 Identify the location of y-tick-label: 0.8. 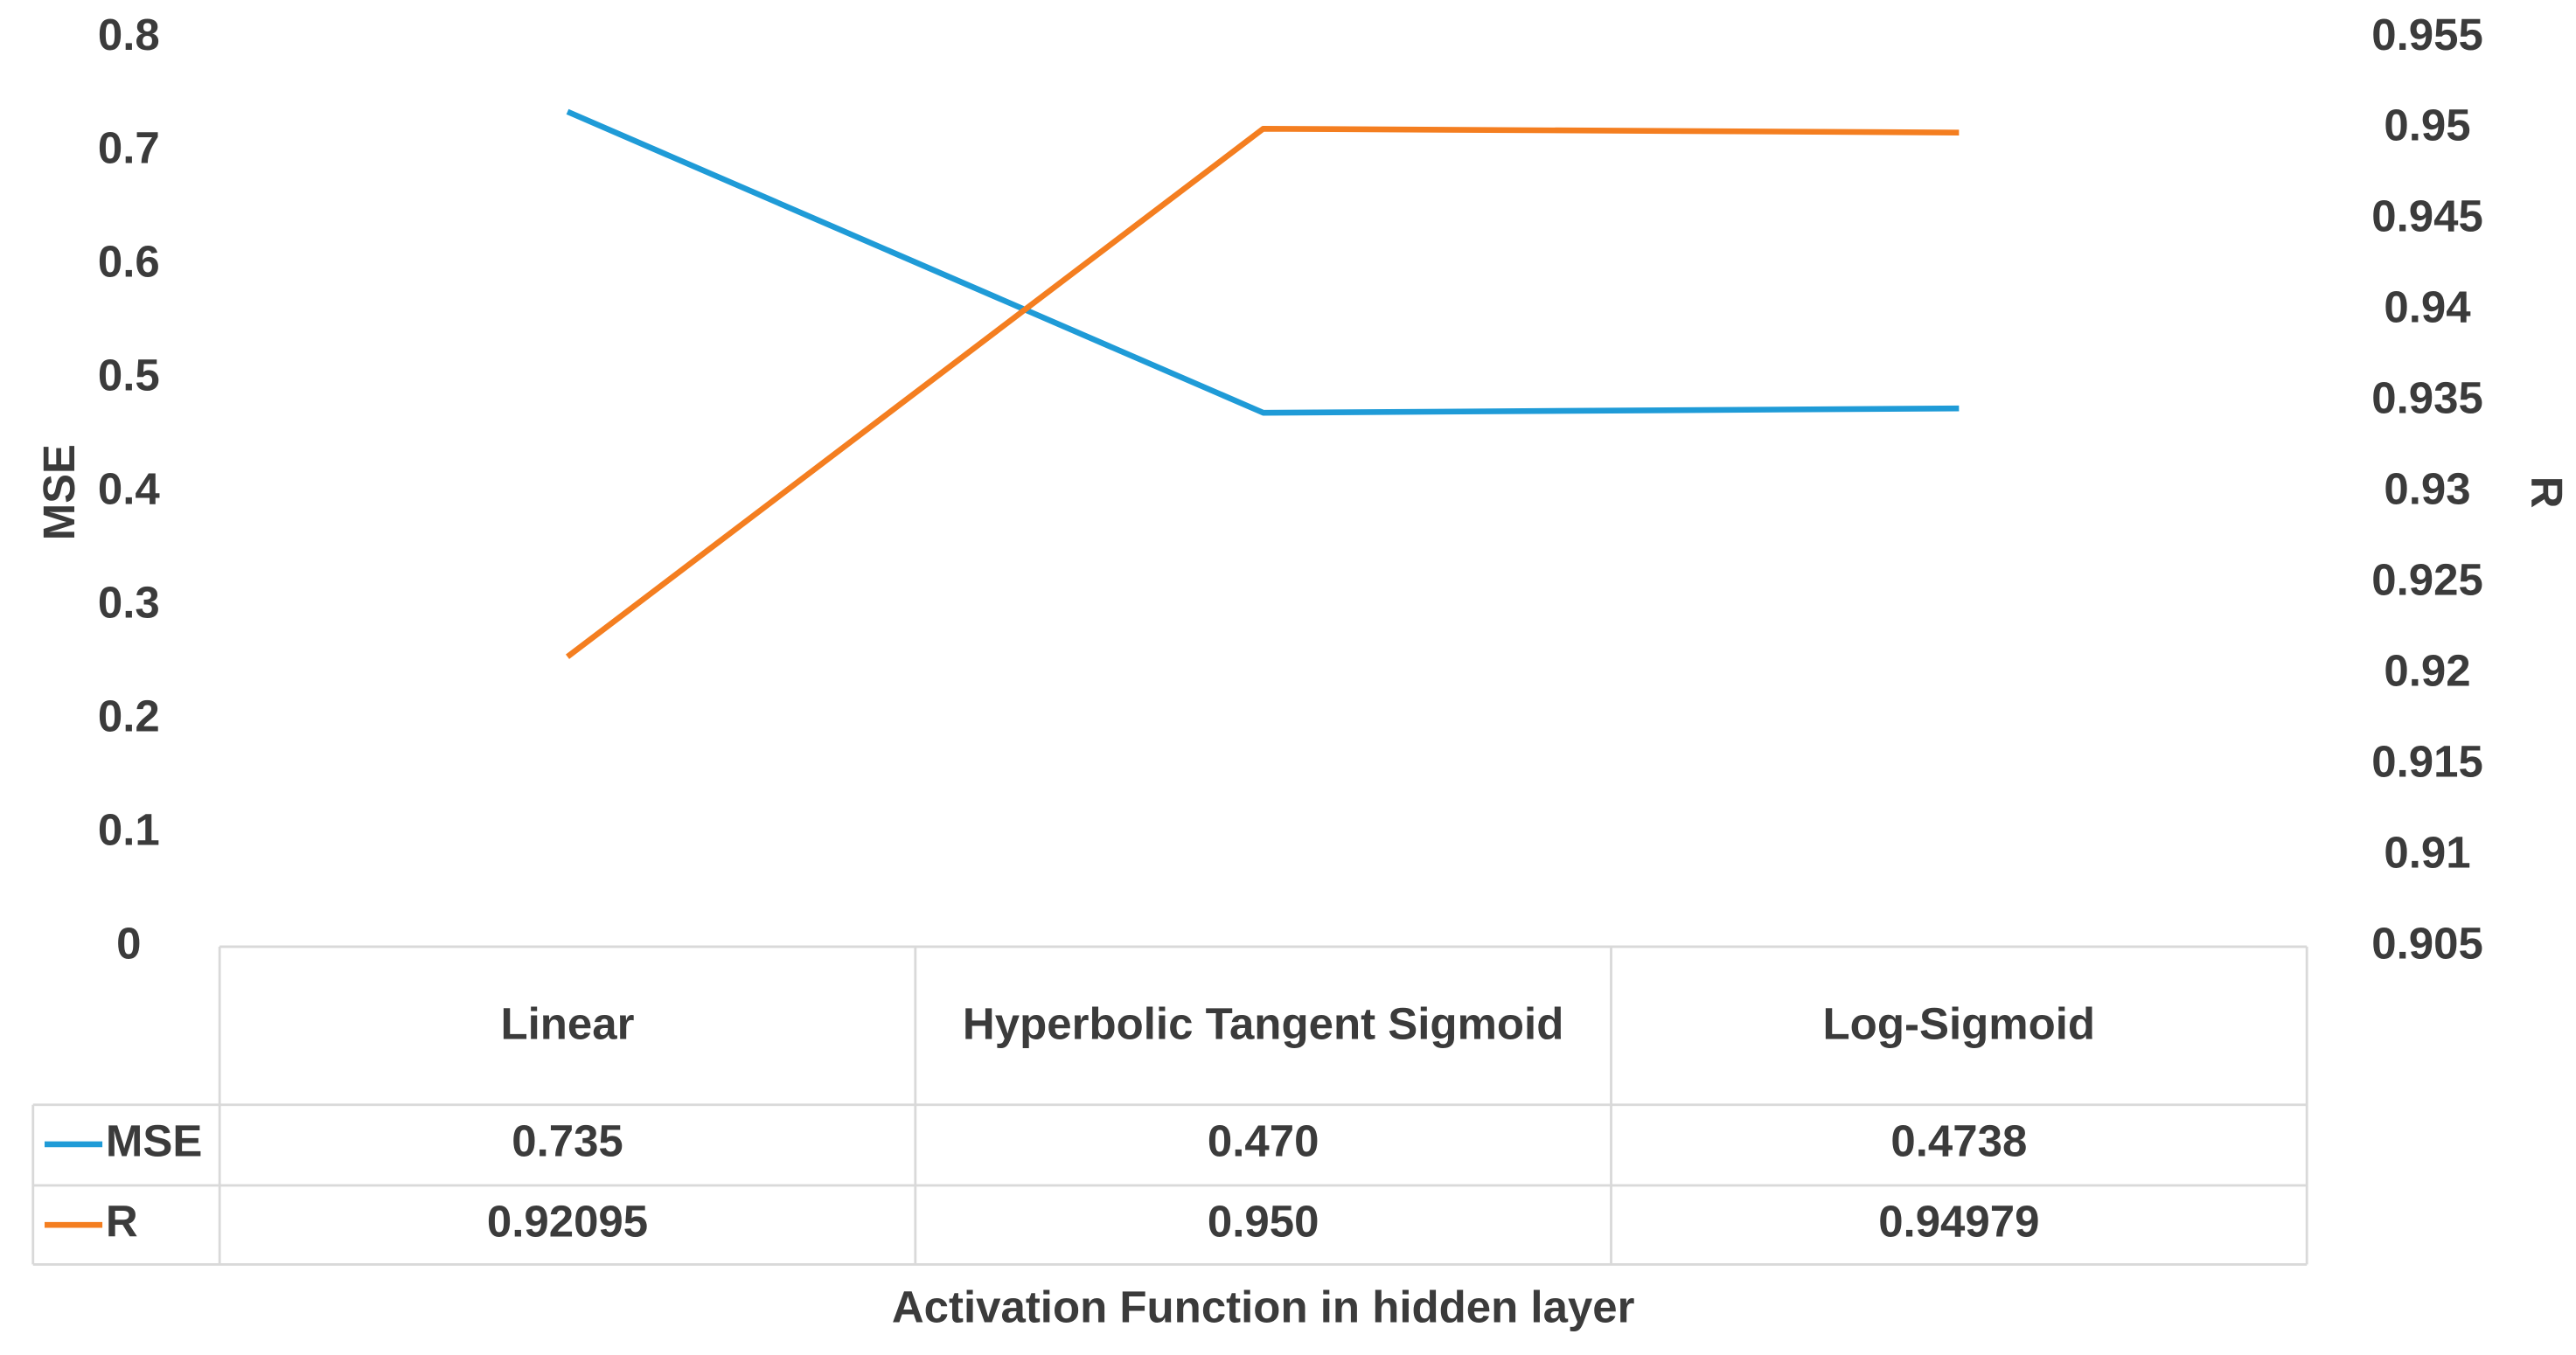
(129, 34).